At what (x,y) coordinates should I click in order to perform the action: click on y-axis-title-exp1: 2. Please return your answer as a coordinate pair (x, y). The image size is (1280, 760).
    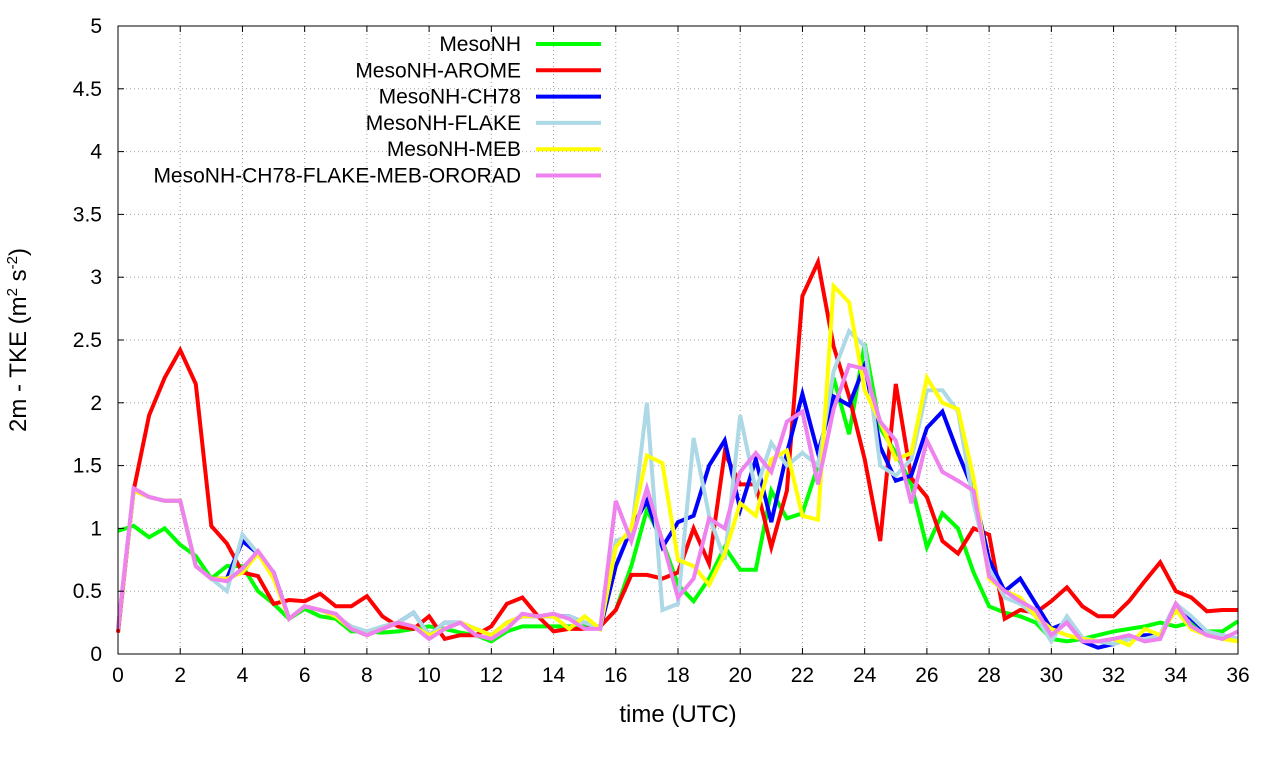
    Looking at the image, I should click on (12, 292).